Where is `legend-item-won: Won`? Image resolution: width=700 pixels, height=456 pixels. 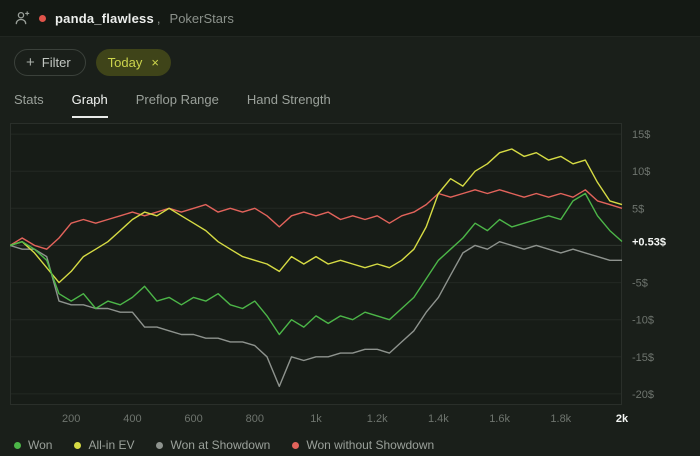
legend-item-won: Won is located at coordinates (33, 445).